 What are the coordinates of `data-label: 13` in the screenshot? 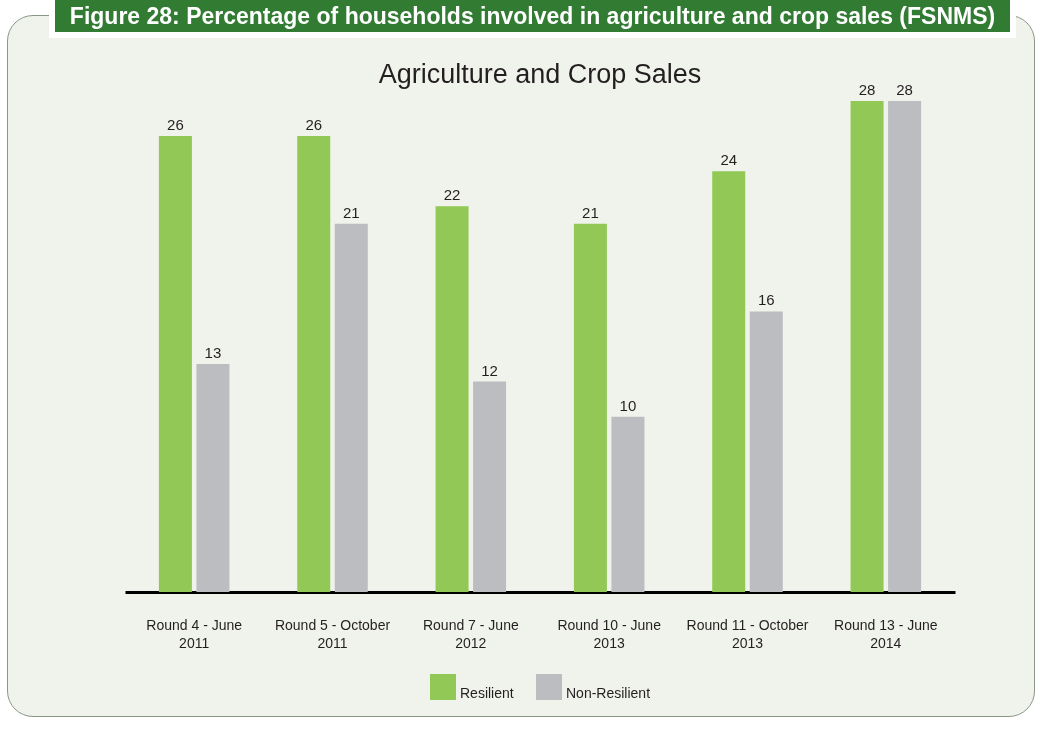 It's located at (213, 353).